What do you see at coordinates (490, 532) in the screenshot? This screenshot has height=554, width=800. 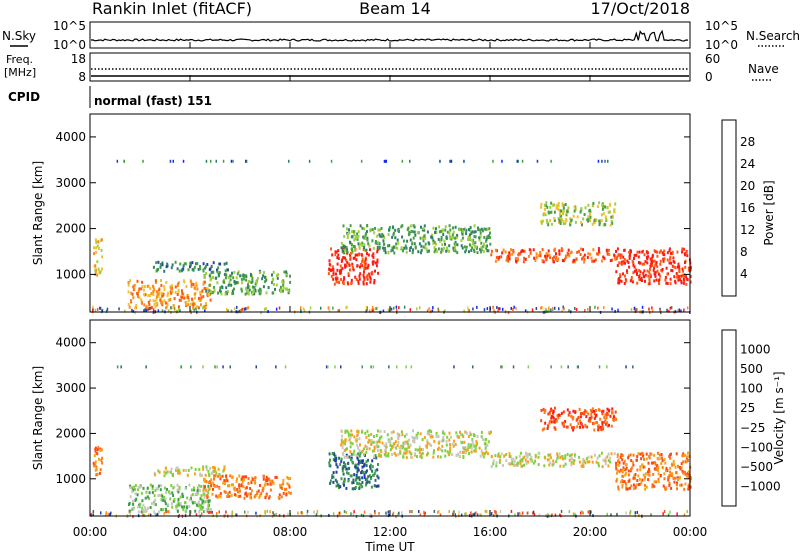 I see `x-tick-label: 16:00` at bounding box center [490, 532].